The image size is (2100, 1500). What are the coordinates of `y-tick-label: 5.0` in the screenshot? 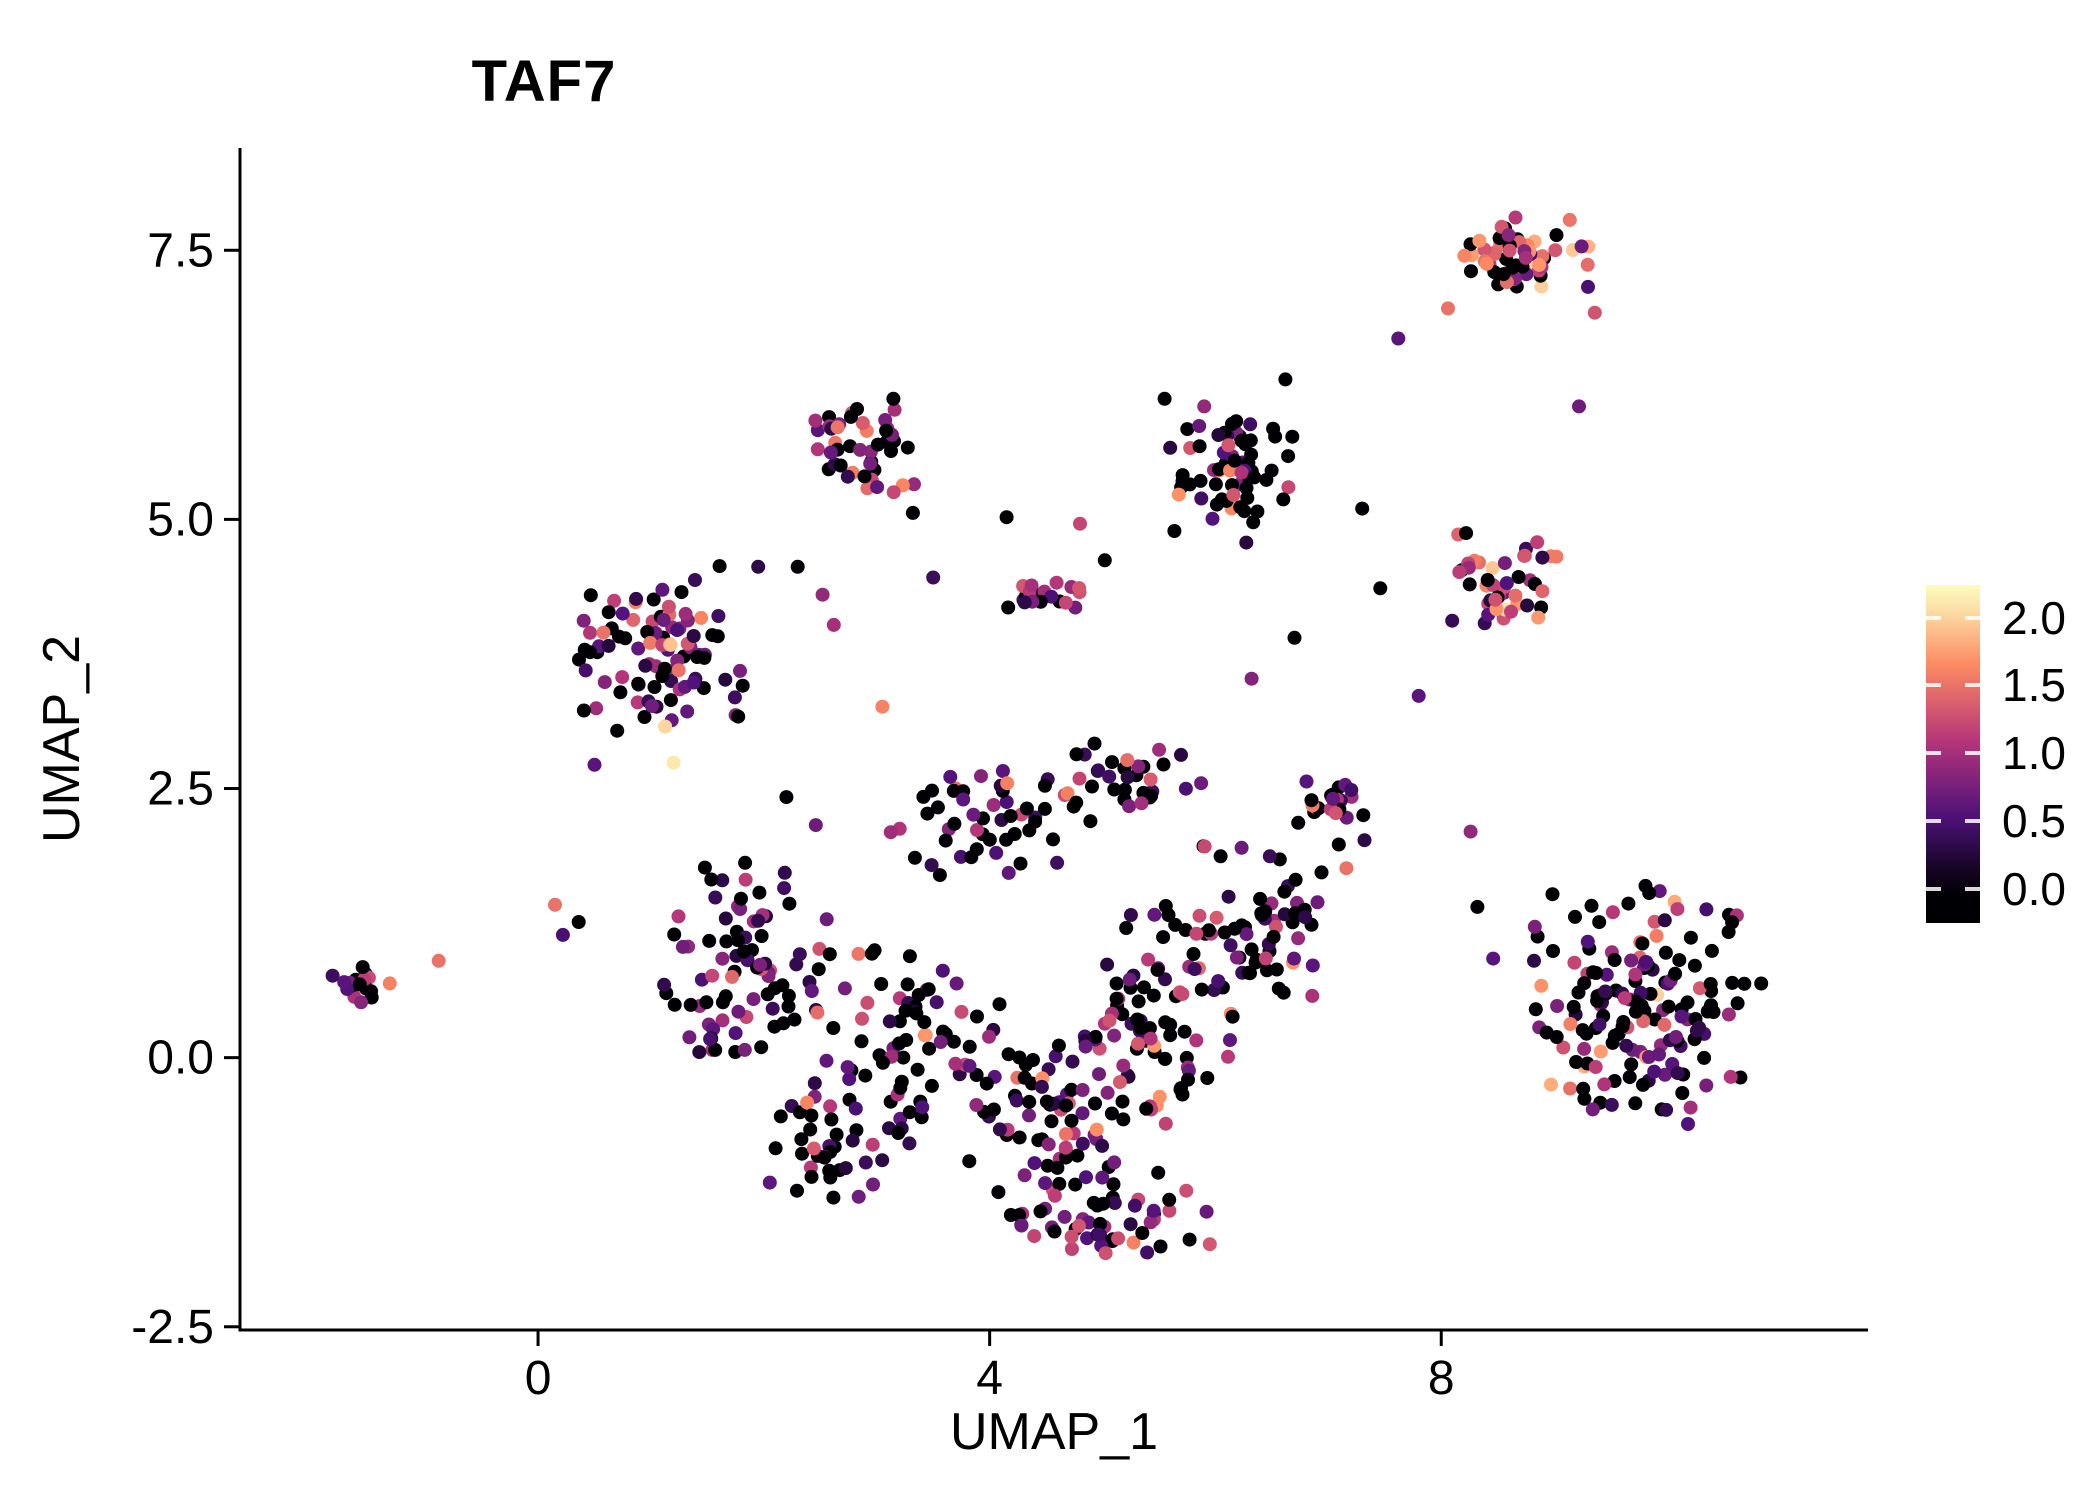 It's located at (180, 519).